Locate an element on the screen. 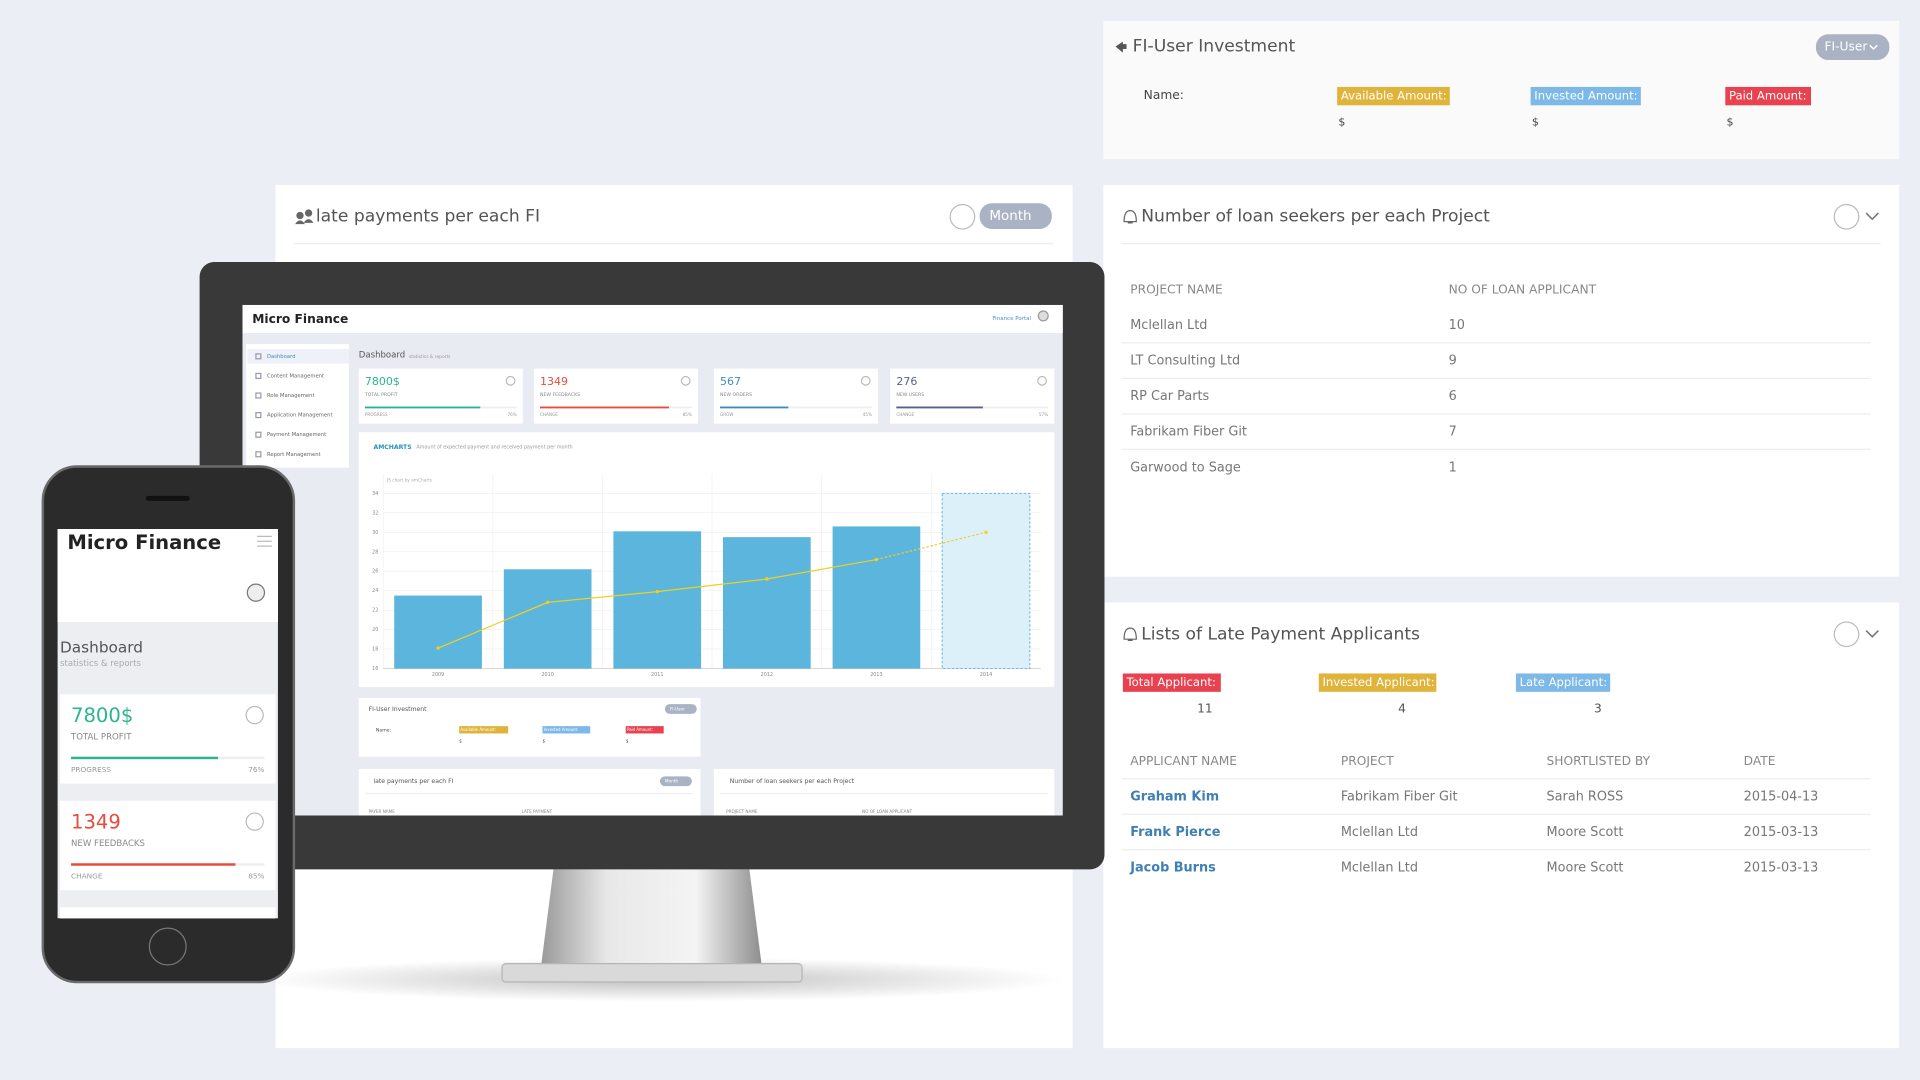 The image size is (1920, 1080). x-tick-label: 2011 is located at coordinates (657, 675).